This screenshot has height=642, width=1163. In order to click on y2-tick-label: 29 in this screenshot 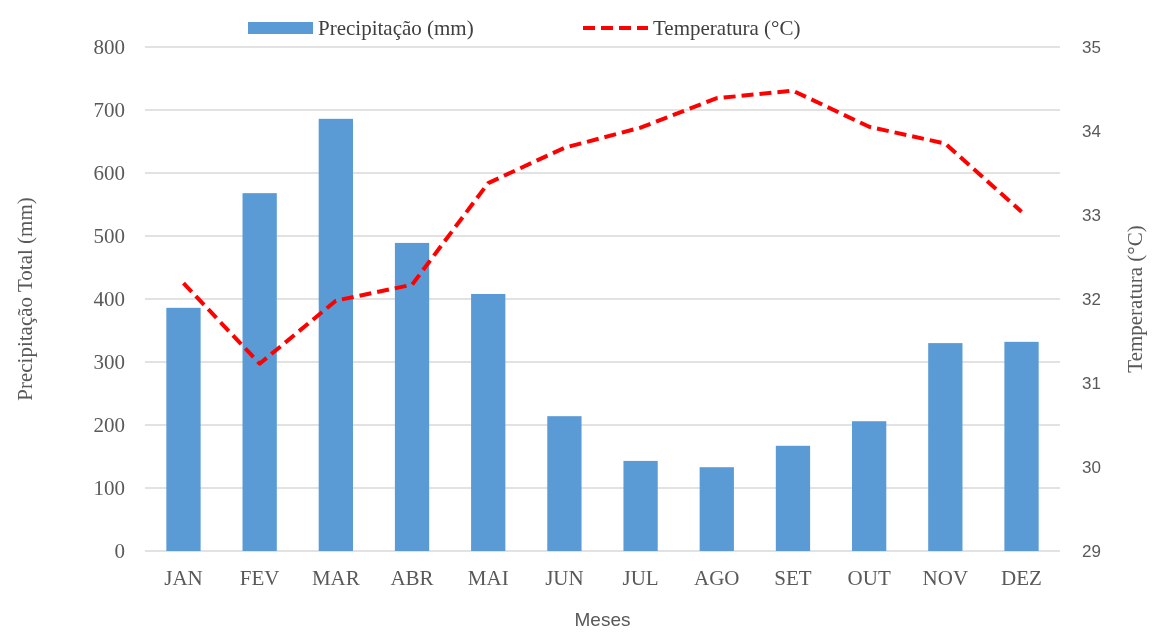, I will do `click(1091, 551)`.